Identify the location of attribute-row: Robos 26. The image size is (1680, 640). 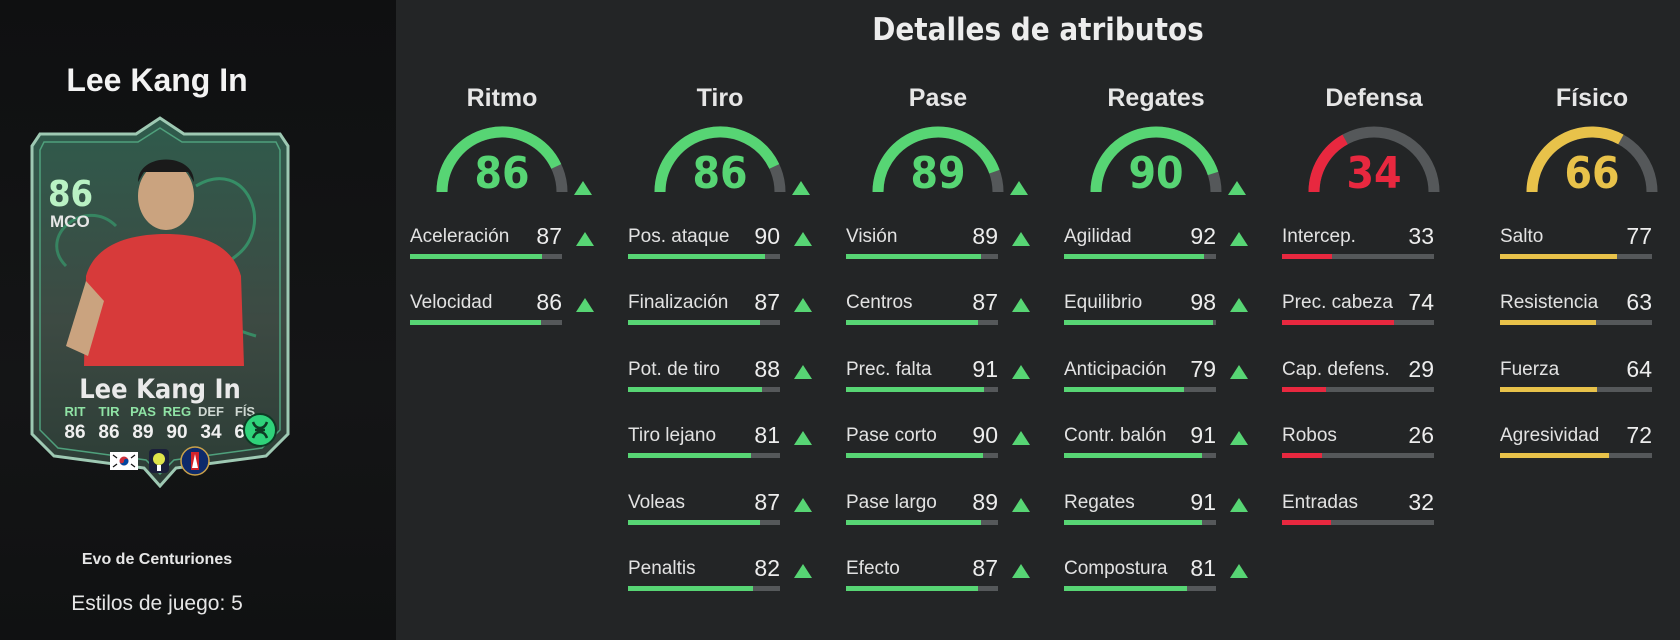
(1374, 445).